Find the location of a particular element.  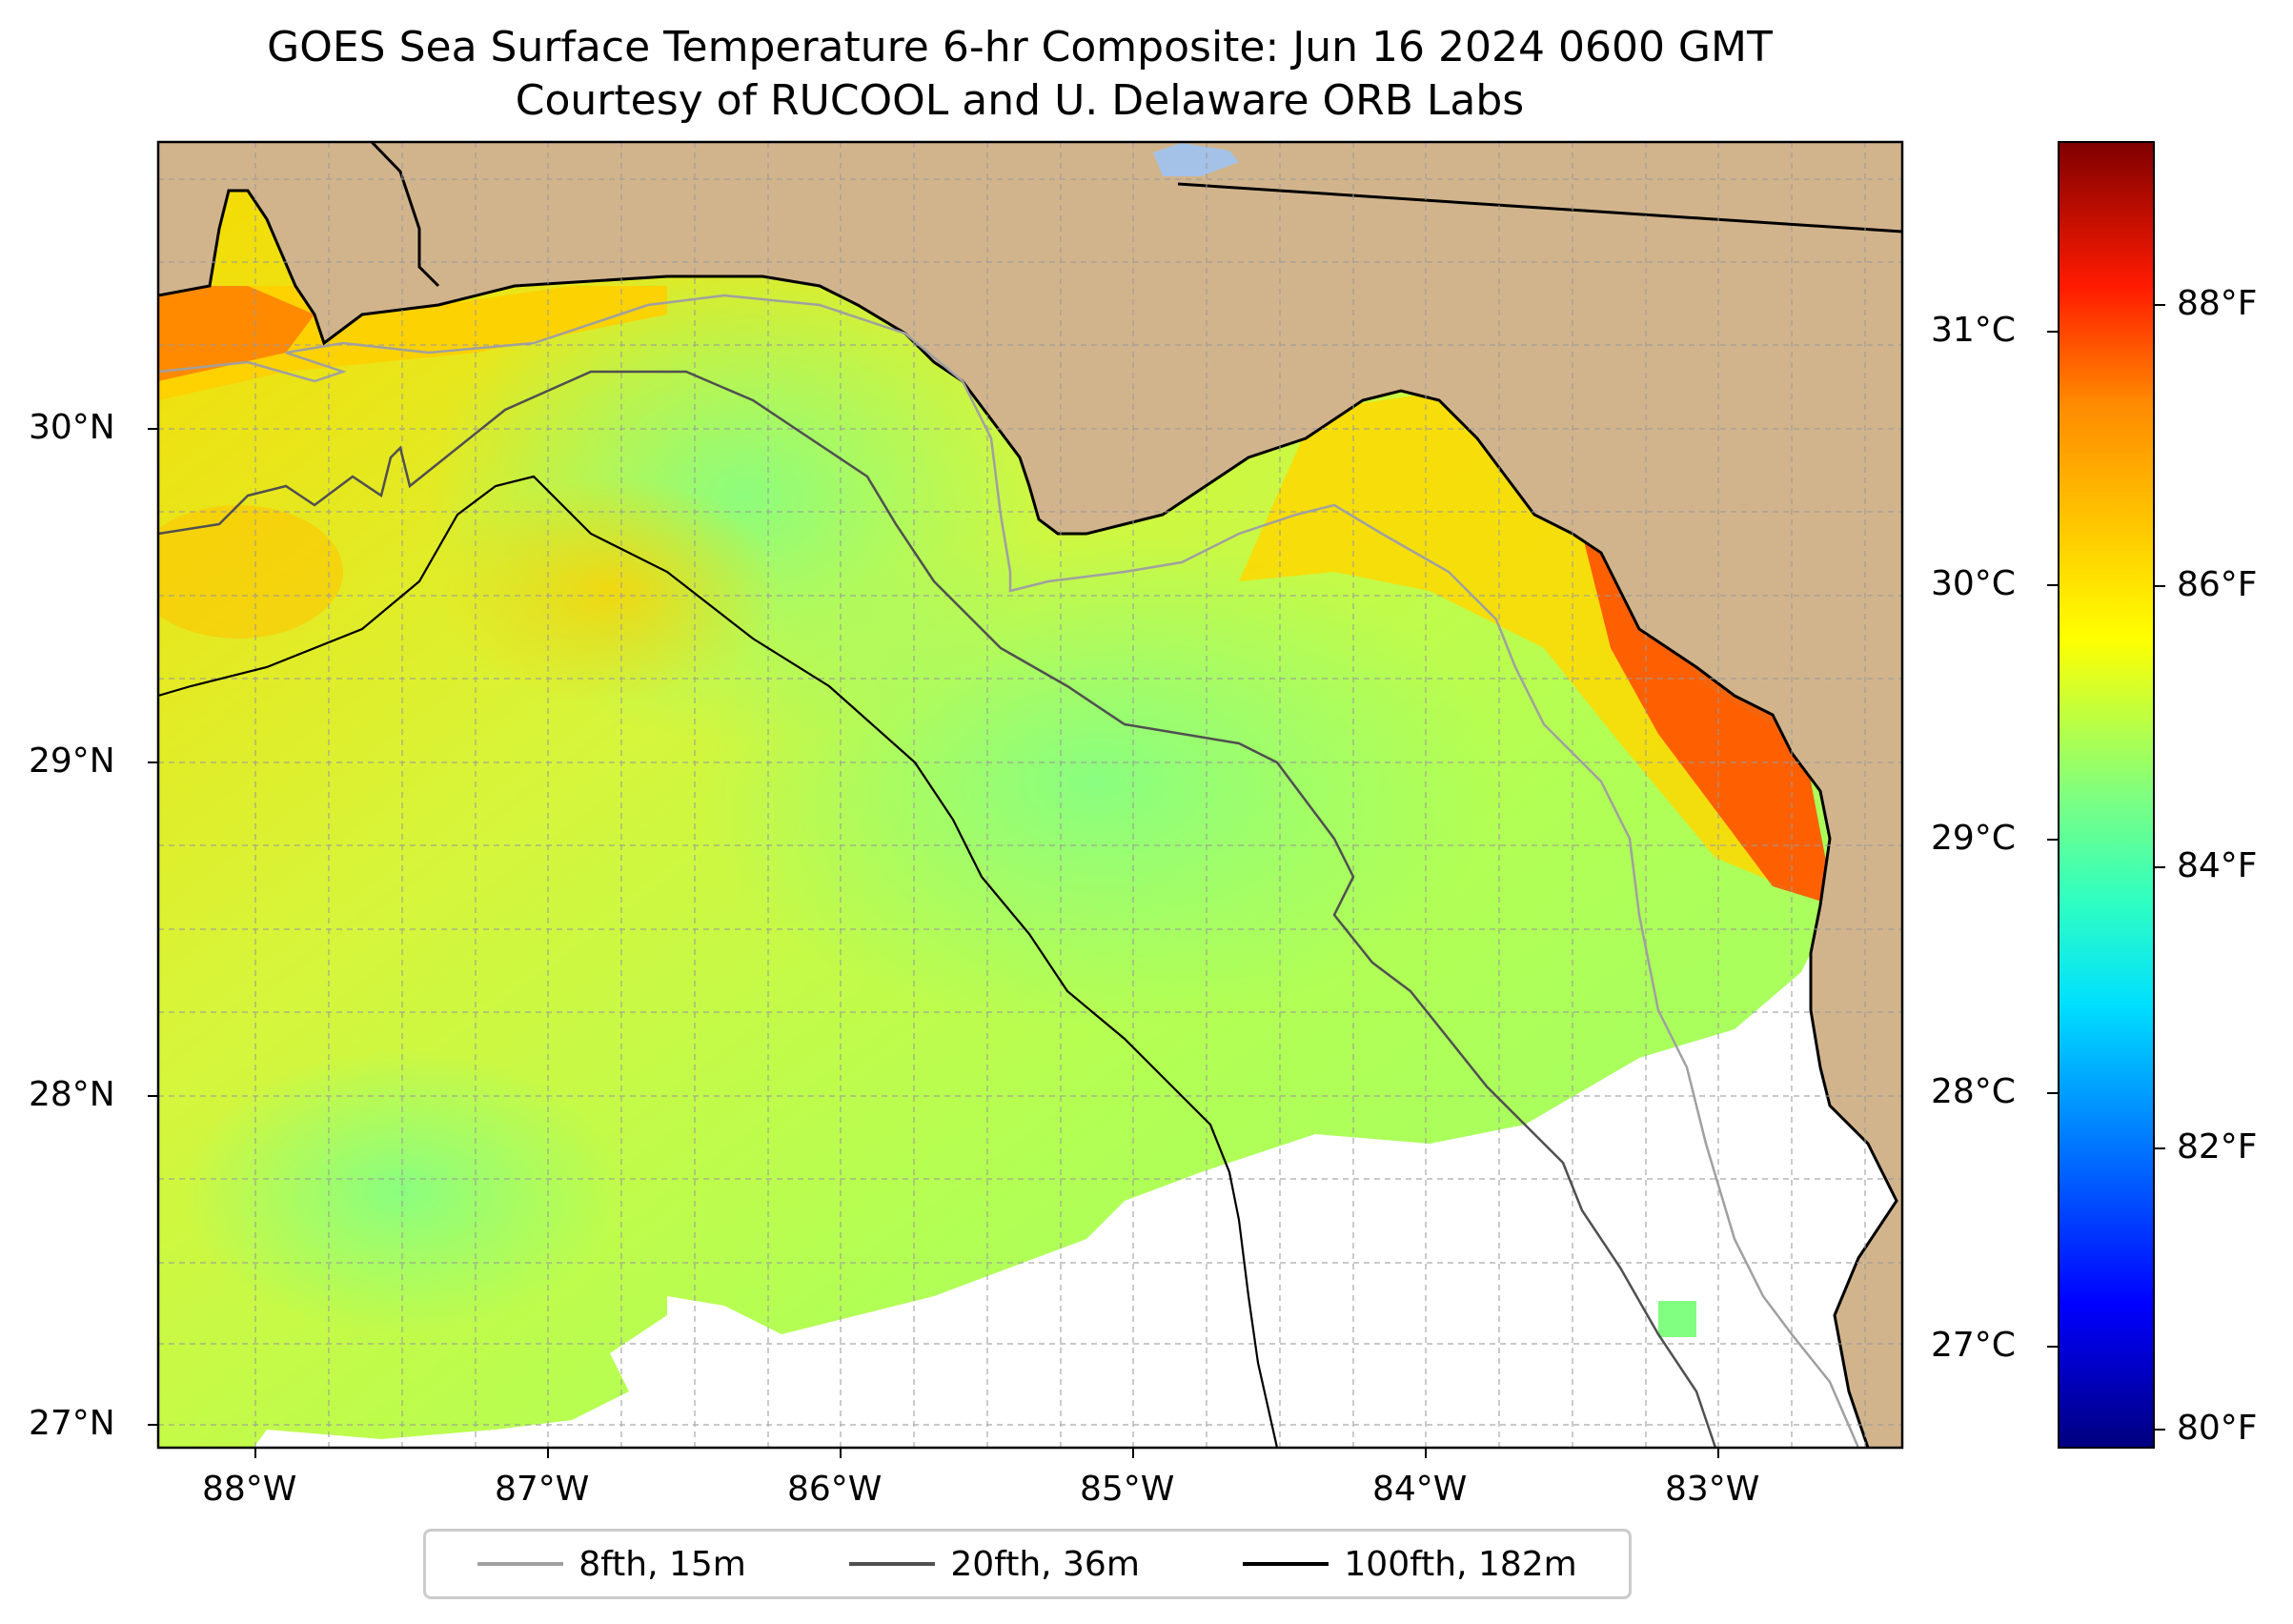

lat-tick-label: 29°N is located at coordinates (72, 761).